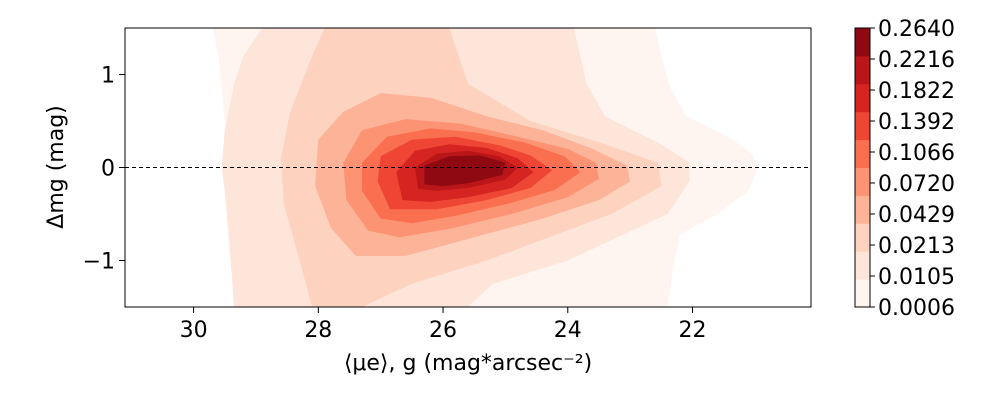 The height and width of the screenshot is (400, 1000). What do you see at coordinates (916, 184) in the screenshot?
I see `colorbar-tick-label: 0.0720` at bounding box center [916, 184].